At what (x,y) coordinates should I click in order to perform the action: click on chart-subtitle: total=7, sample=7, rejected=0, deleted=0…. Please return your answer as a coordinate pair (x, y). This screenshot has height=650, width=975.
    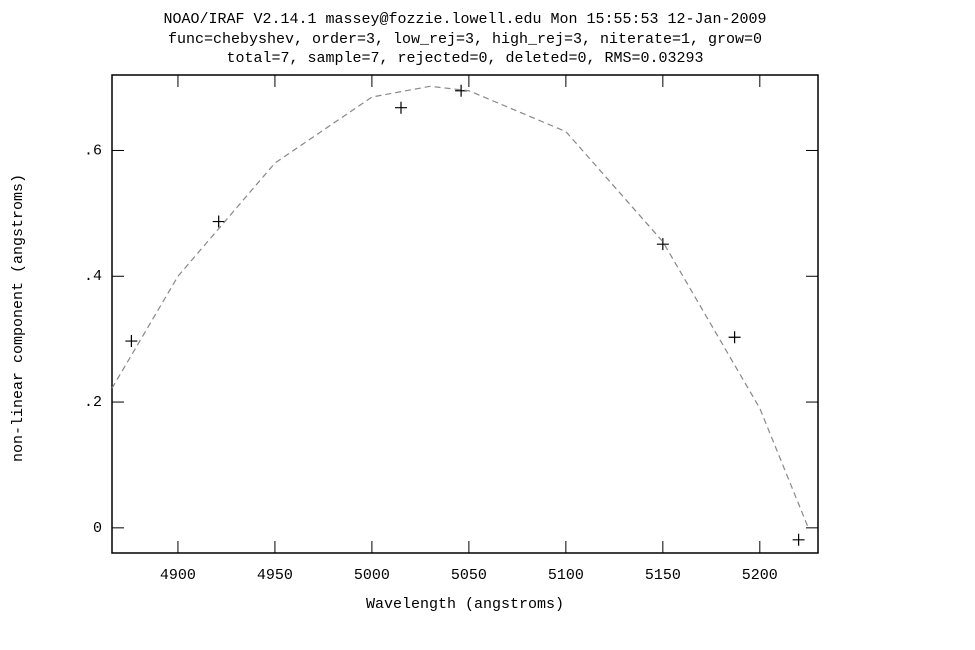
    Looking at the image, I should click on (464, 58).